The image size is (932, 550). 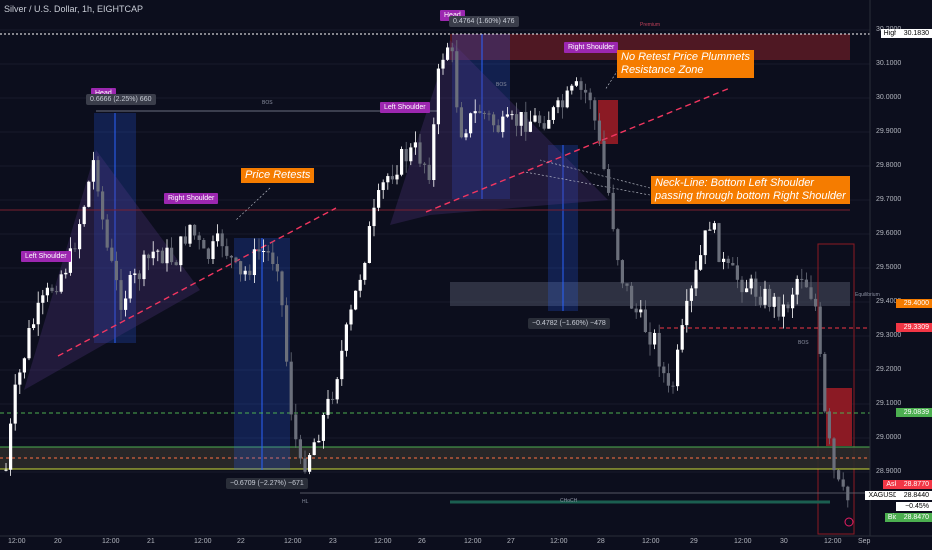 What do you see at coordinates (278, 175) in the screenshot?
I see `price-retests-note: Price Retests` at bounding box center [278, 175].